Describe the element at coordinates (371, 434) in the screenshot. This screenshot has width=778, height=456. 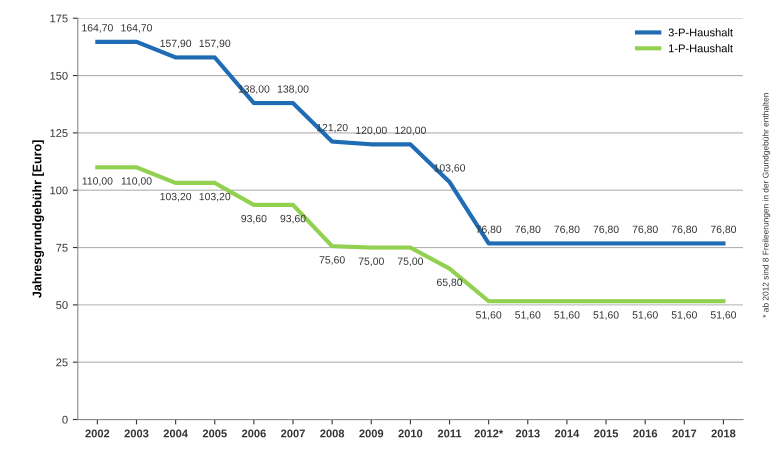
I see `x-tick-label: 2009` at that location.